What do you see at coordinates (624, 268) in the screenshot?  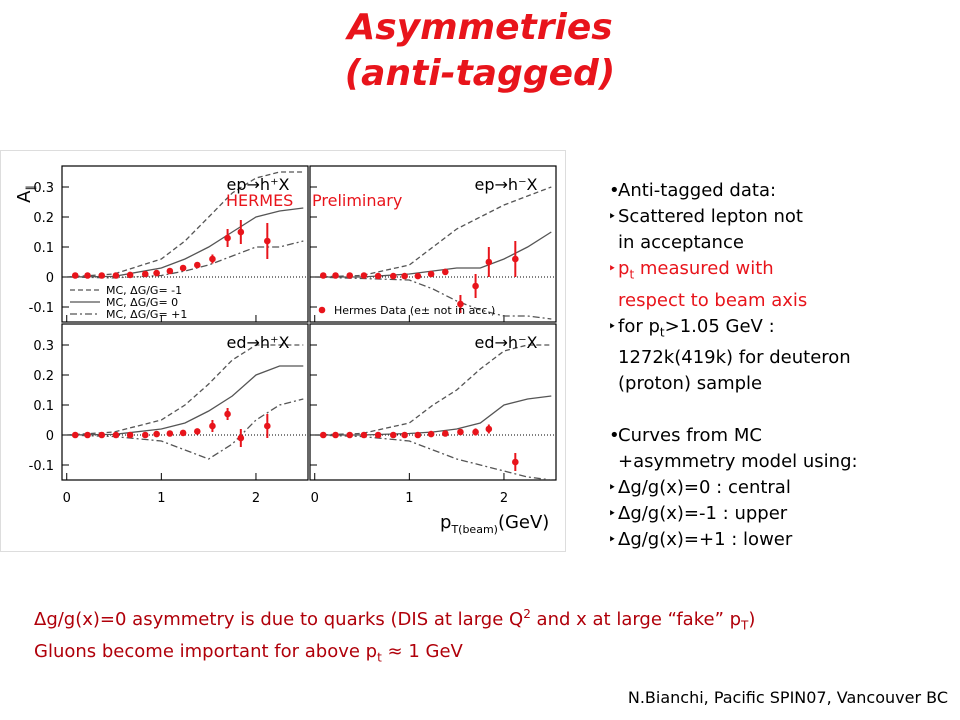 I see `note-text: p` at bounding box center [624, 268].